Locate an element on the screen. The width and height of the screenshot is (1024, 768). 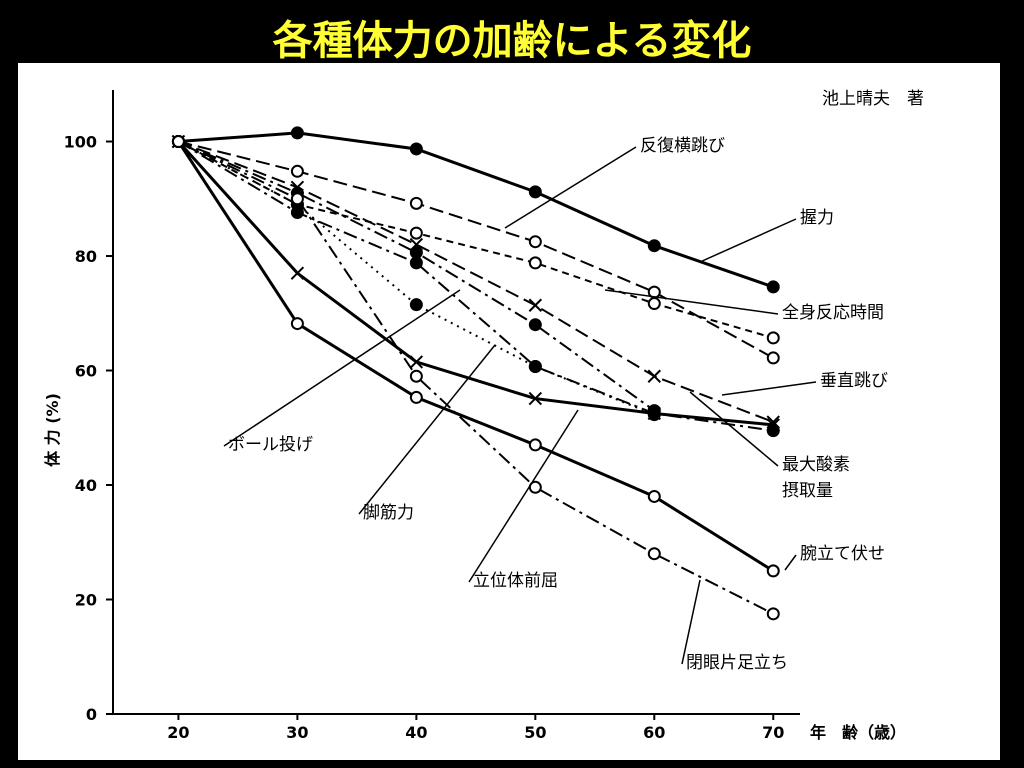
x-tick-label: 50 is located at coordinates (535, 732).